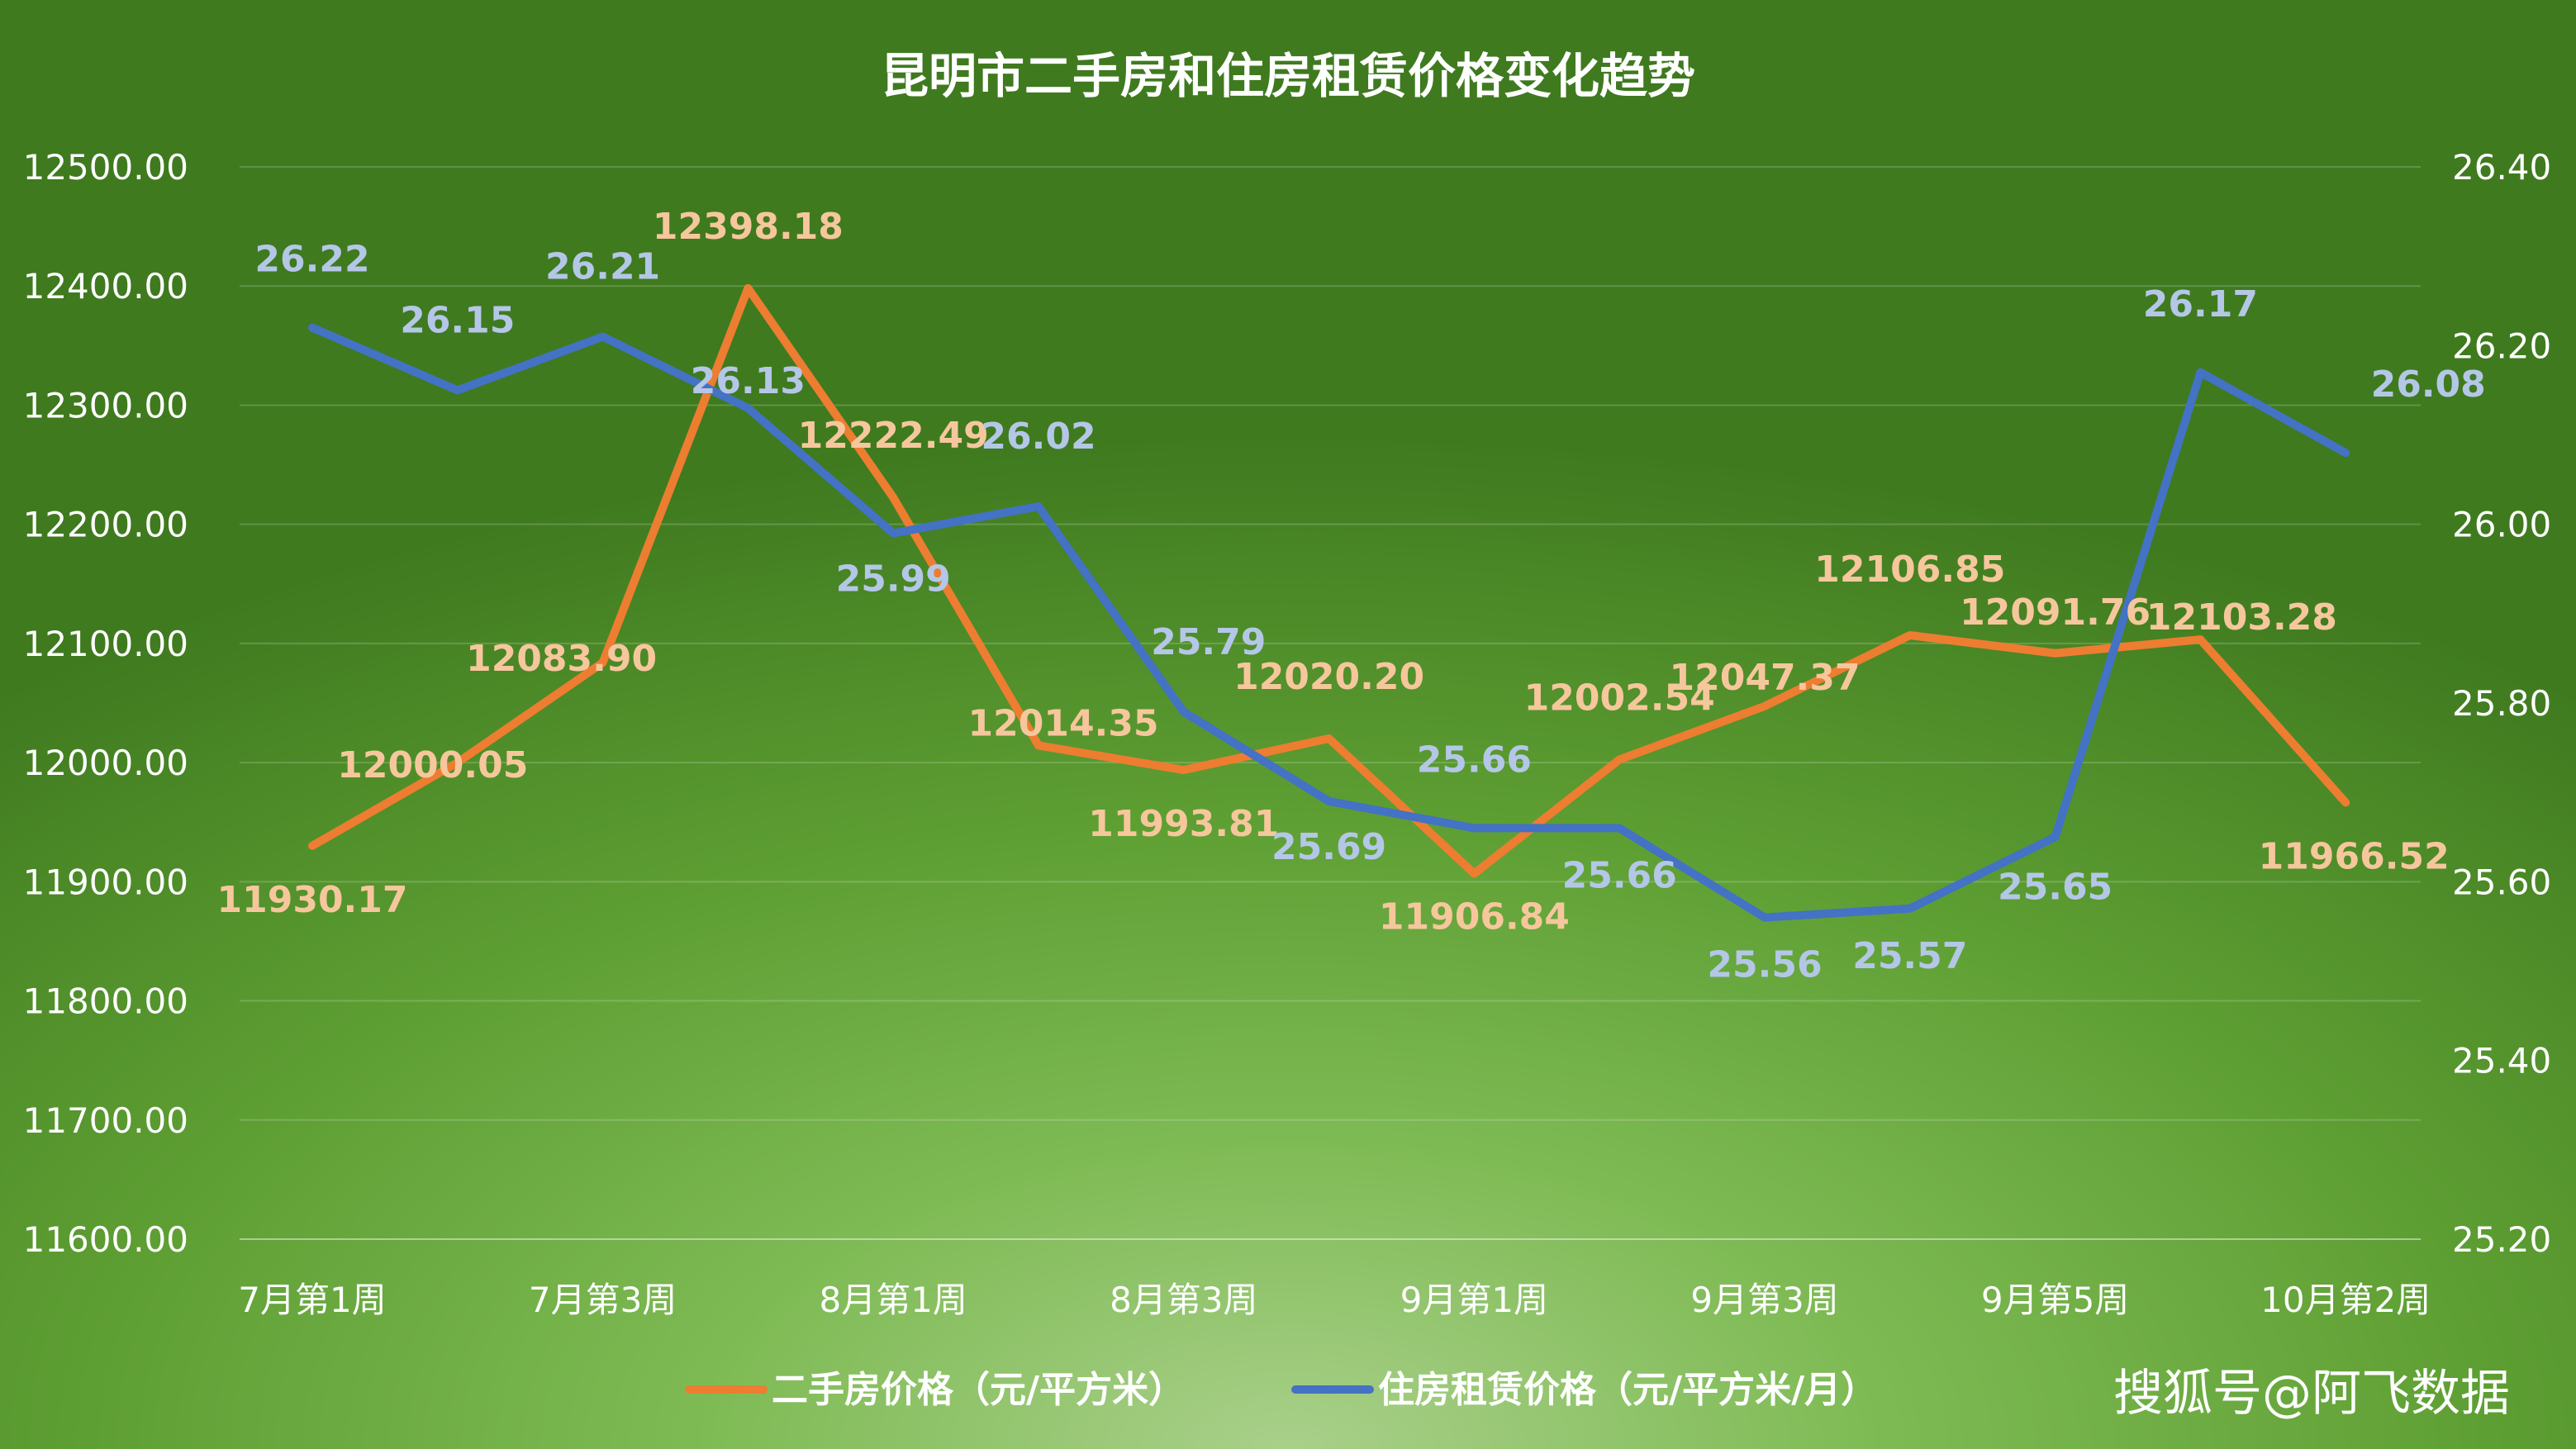 Image resolution: width=2576 pixels, height=1449 pixels. What do you see at coordinates (1474, 1300) in the screenshot?
I see `x-tick-label: 9月第1周` at bounding box center [1474, 1300].